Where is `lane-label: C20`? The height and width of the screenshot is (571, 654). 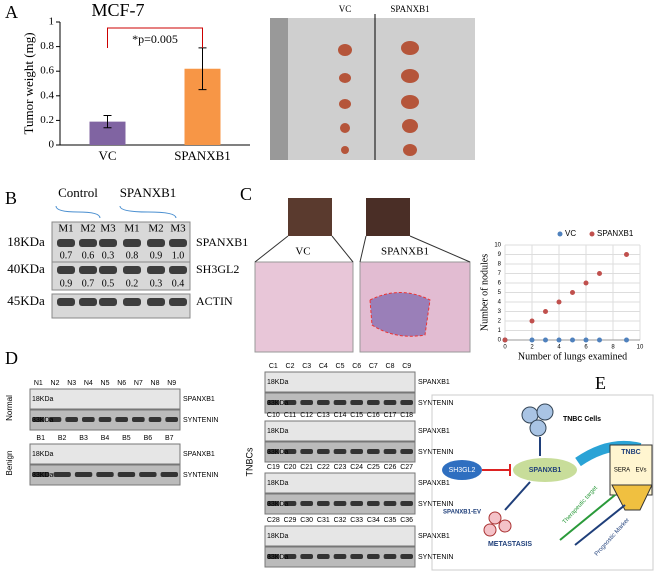
lane-label: C20 is located at coordinates (290, 467).